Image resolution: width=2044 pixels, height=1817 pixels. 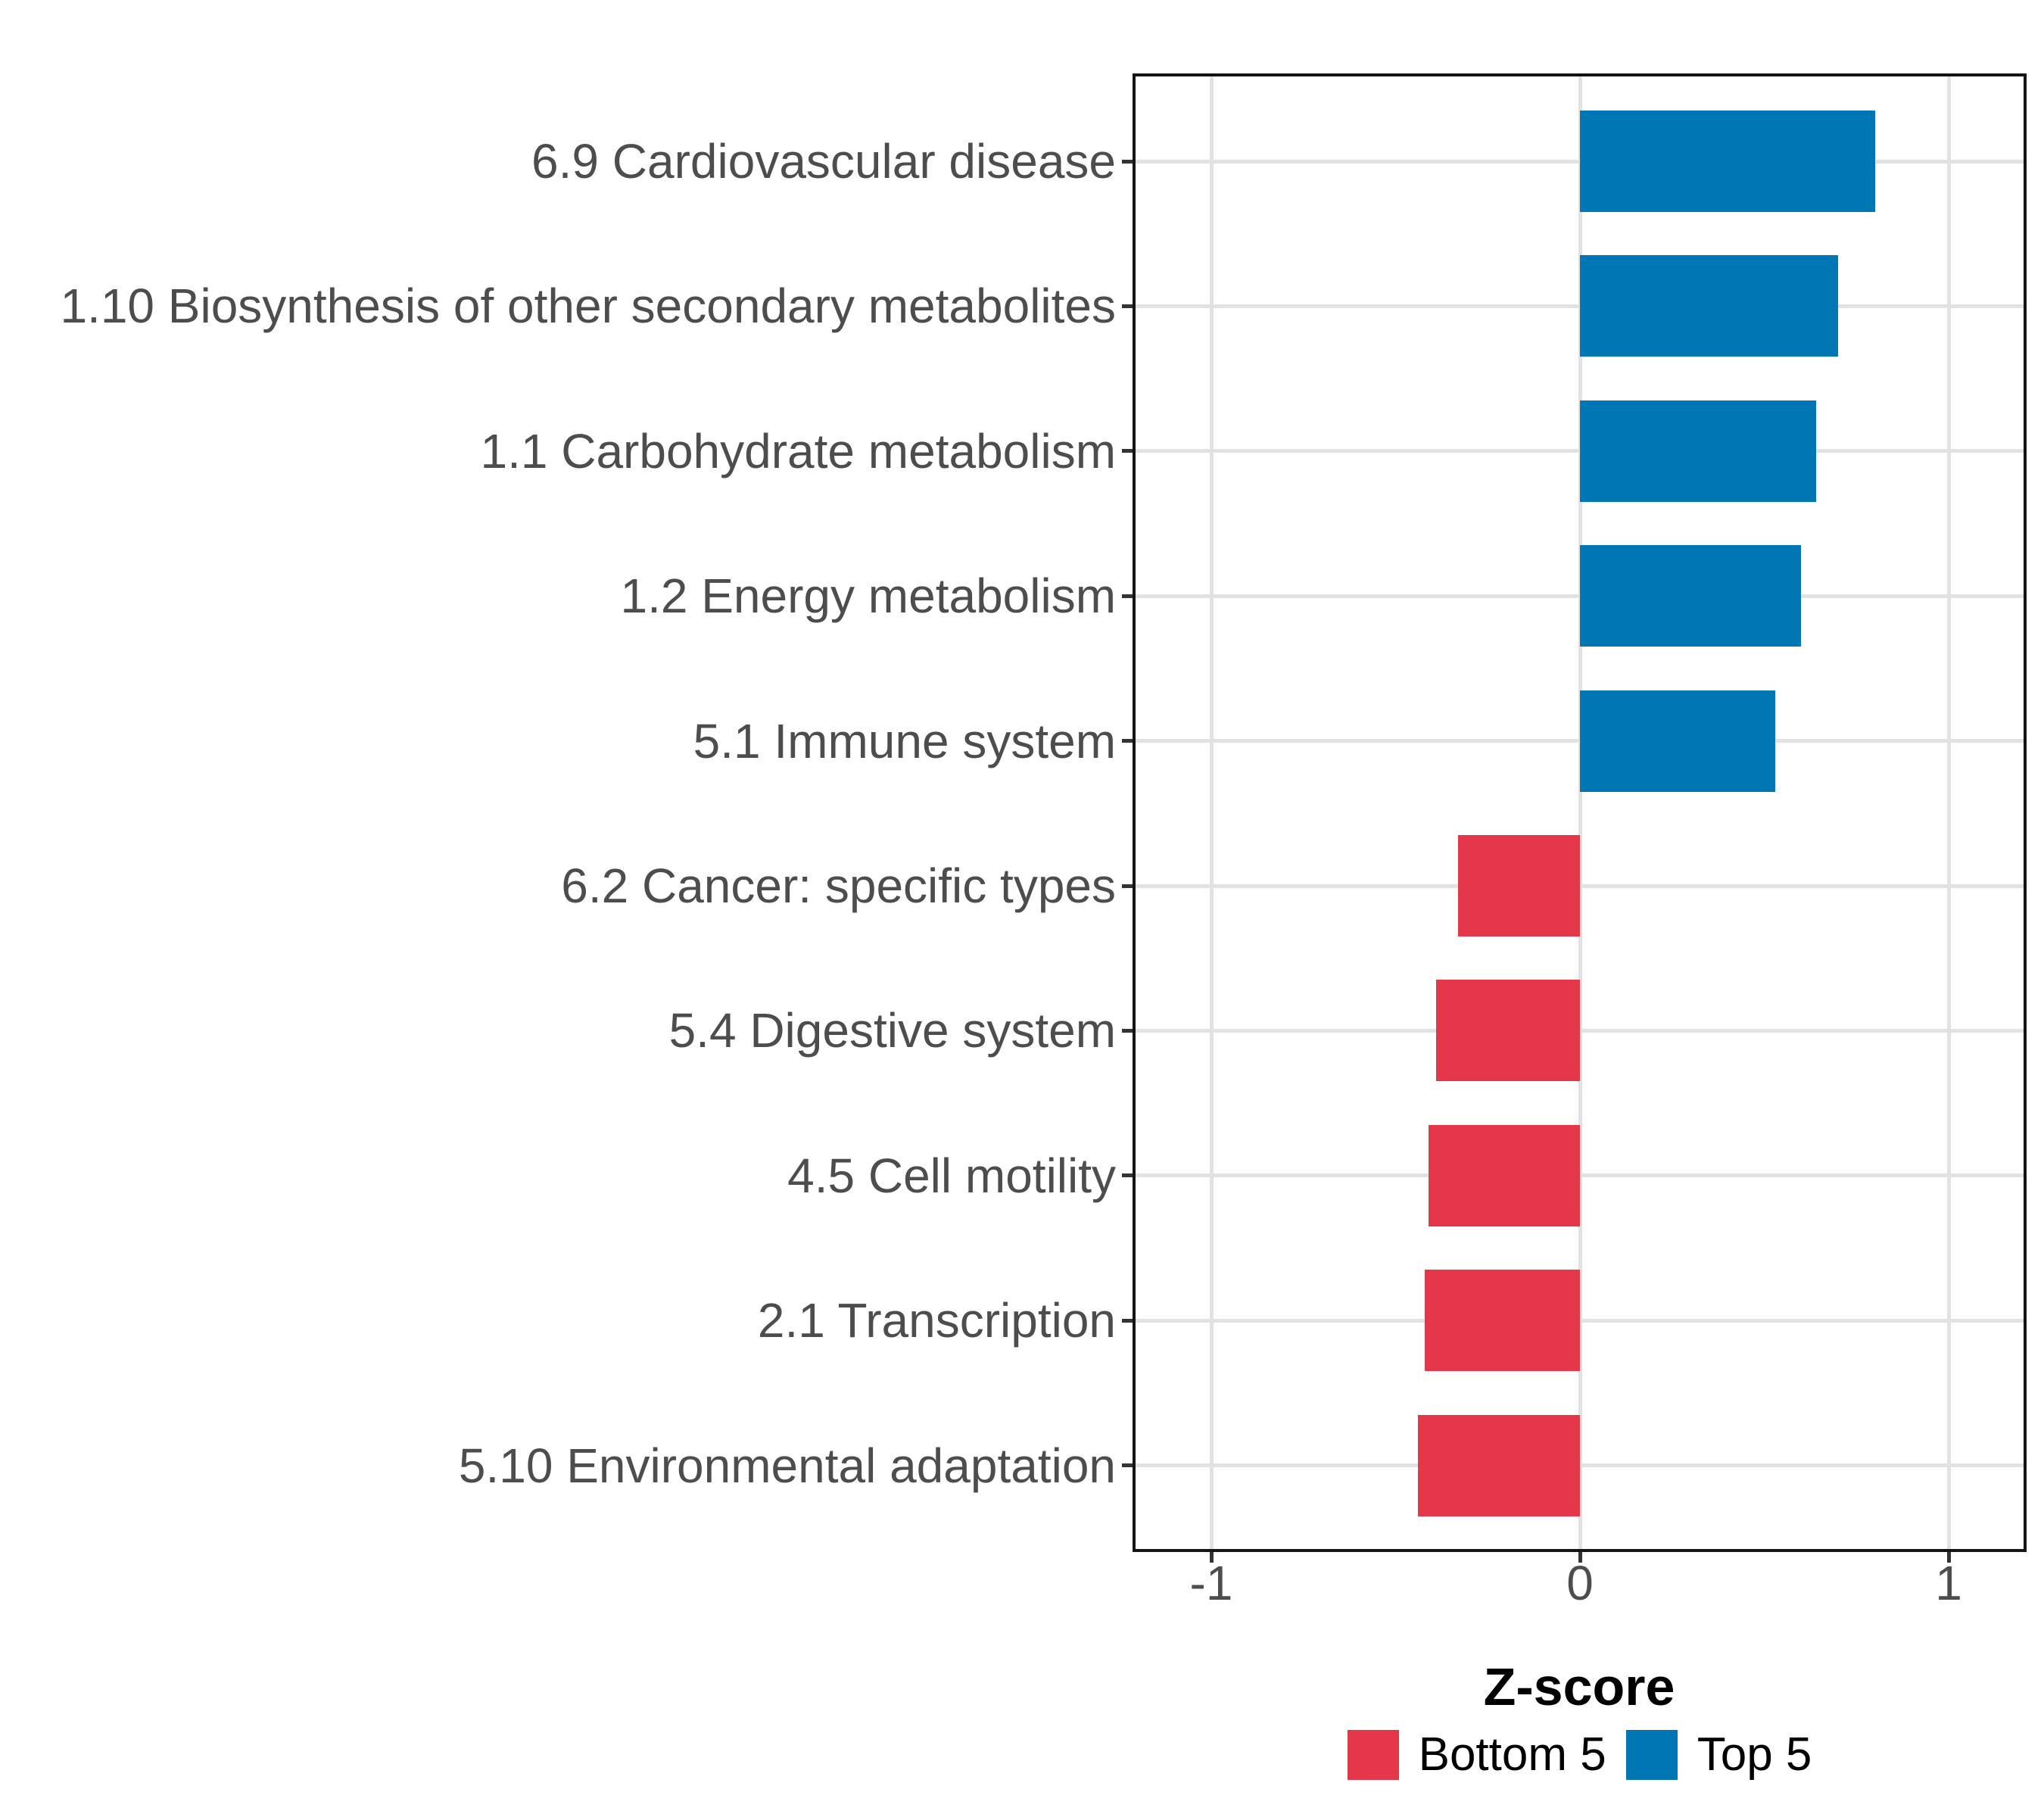 I want to click on x-axis-title: Z-score, so click(x=1579, y=1686).